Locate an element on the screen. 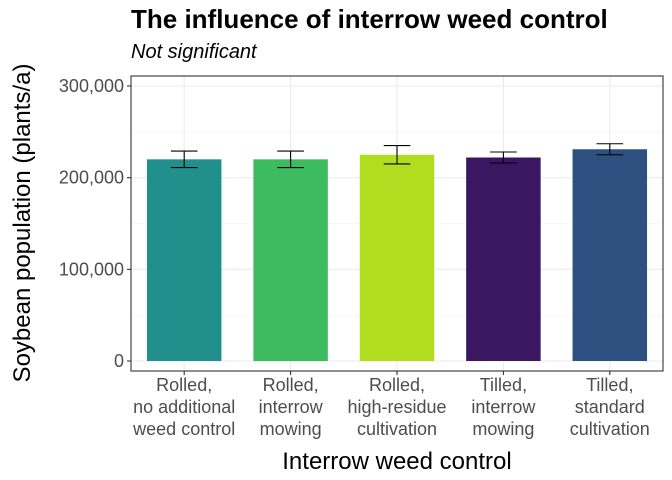  y-axis-title: Soybean population (plants/a) is located at coordinates (22, 223).